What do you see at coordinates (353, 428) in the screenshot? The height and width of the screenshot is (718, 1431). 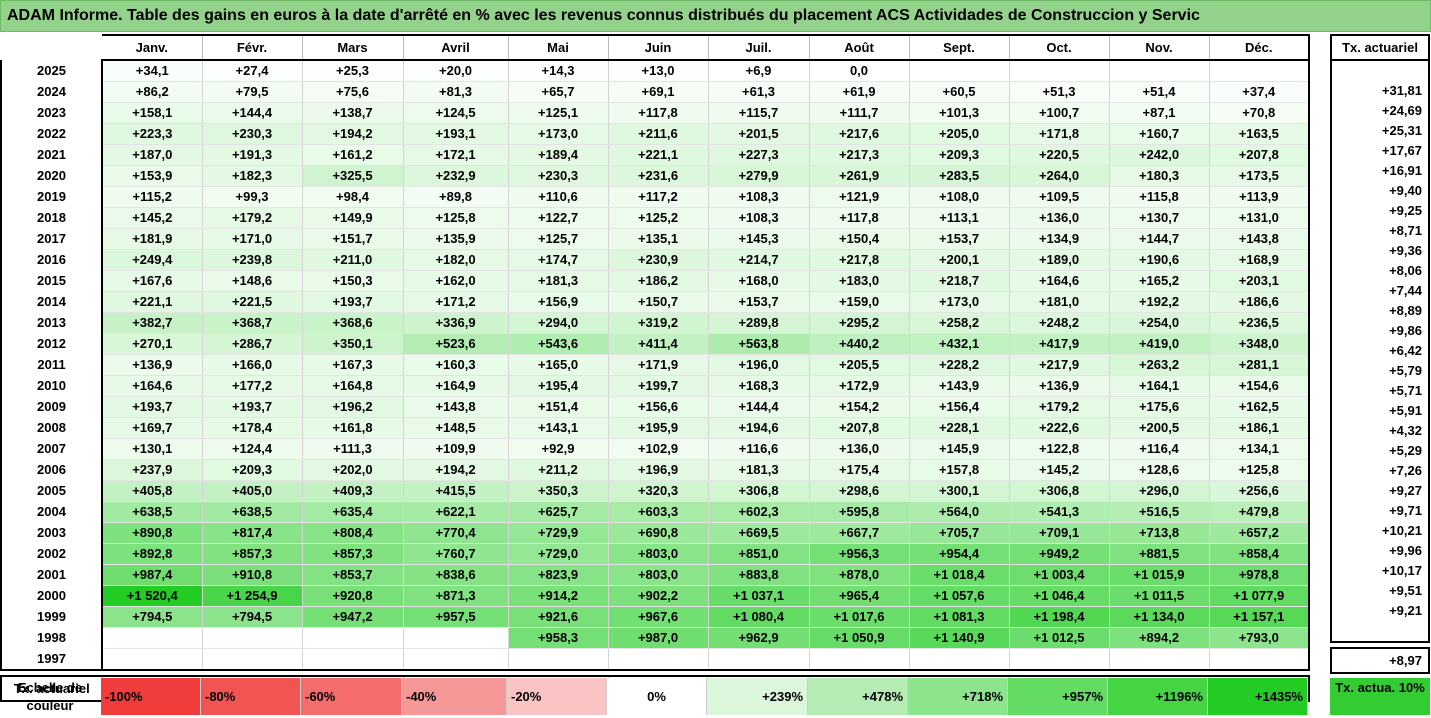 I see `gain-cell: +161,8` at bounding box center [353, 428].